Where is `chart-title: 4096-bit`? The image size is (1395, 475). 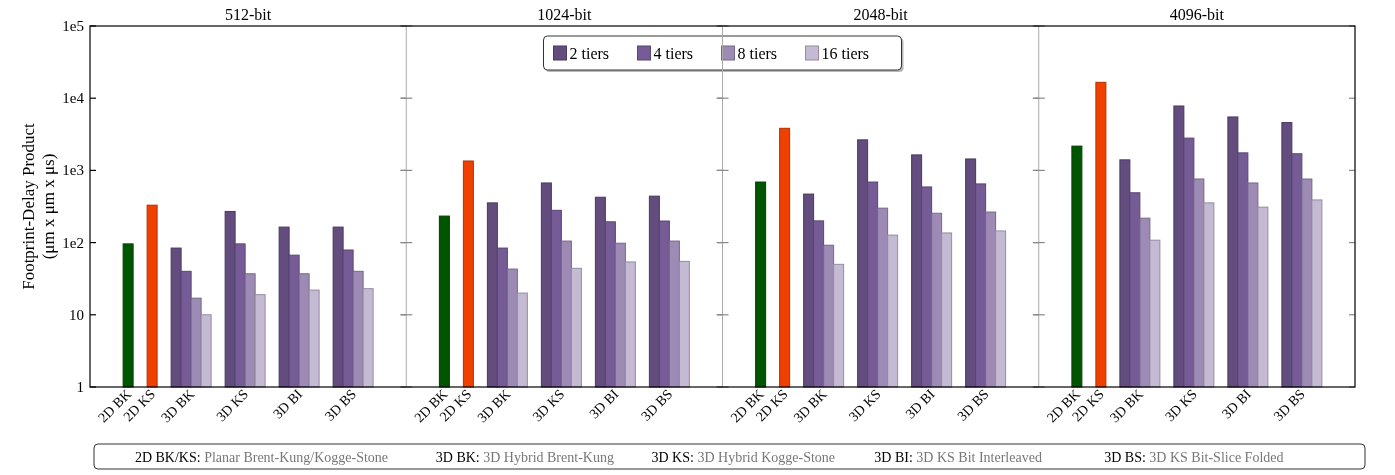
chart-title: 4096-bit is located at coordinates (1197, 14).